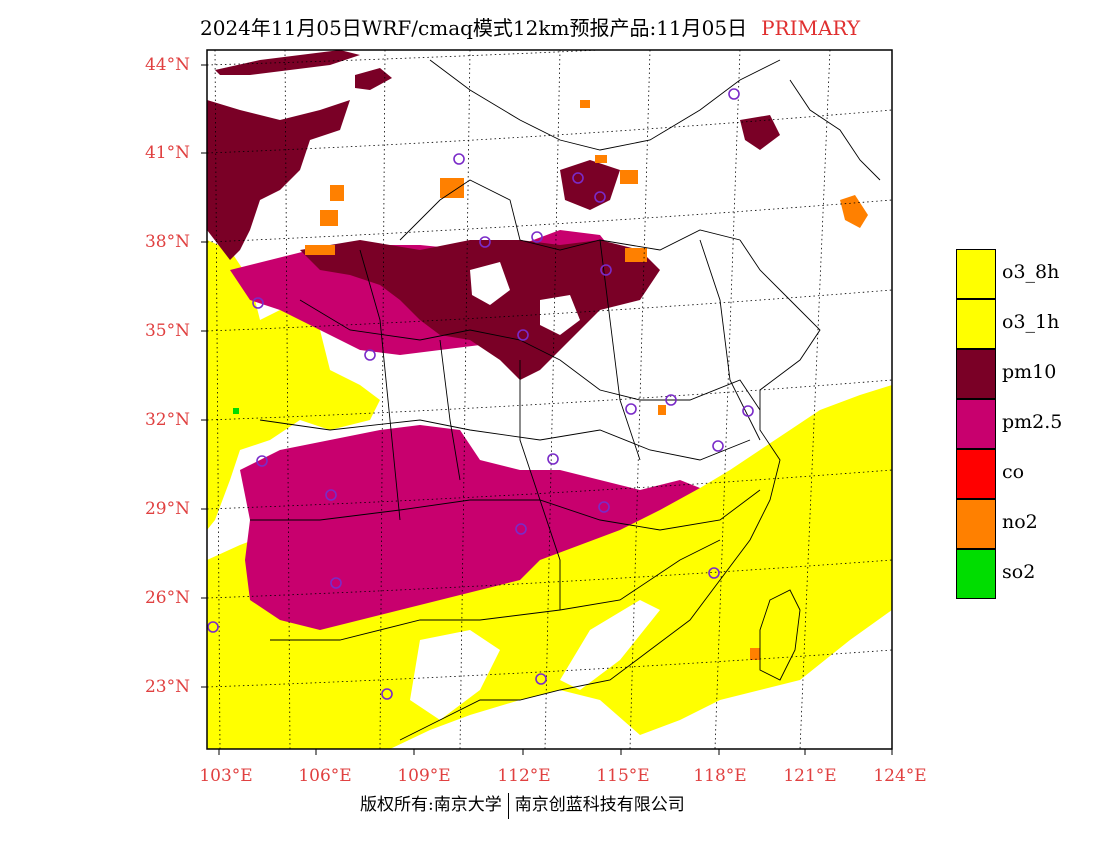  I want to click on legend-label: co, so click(1013, 472).